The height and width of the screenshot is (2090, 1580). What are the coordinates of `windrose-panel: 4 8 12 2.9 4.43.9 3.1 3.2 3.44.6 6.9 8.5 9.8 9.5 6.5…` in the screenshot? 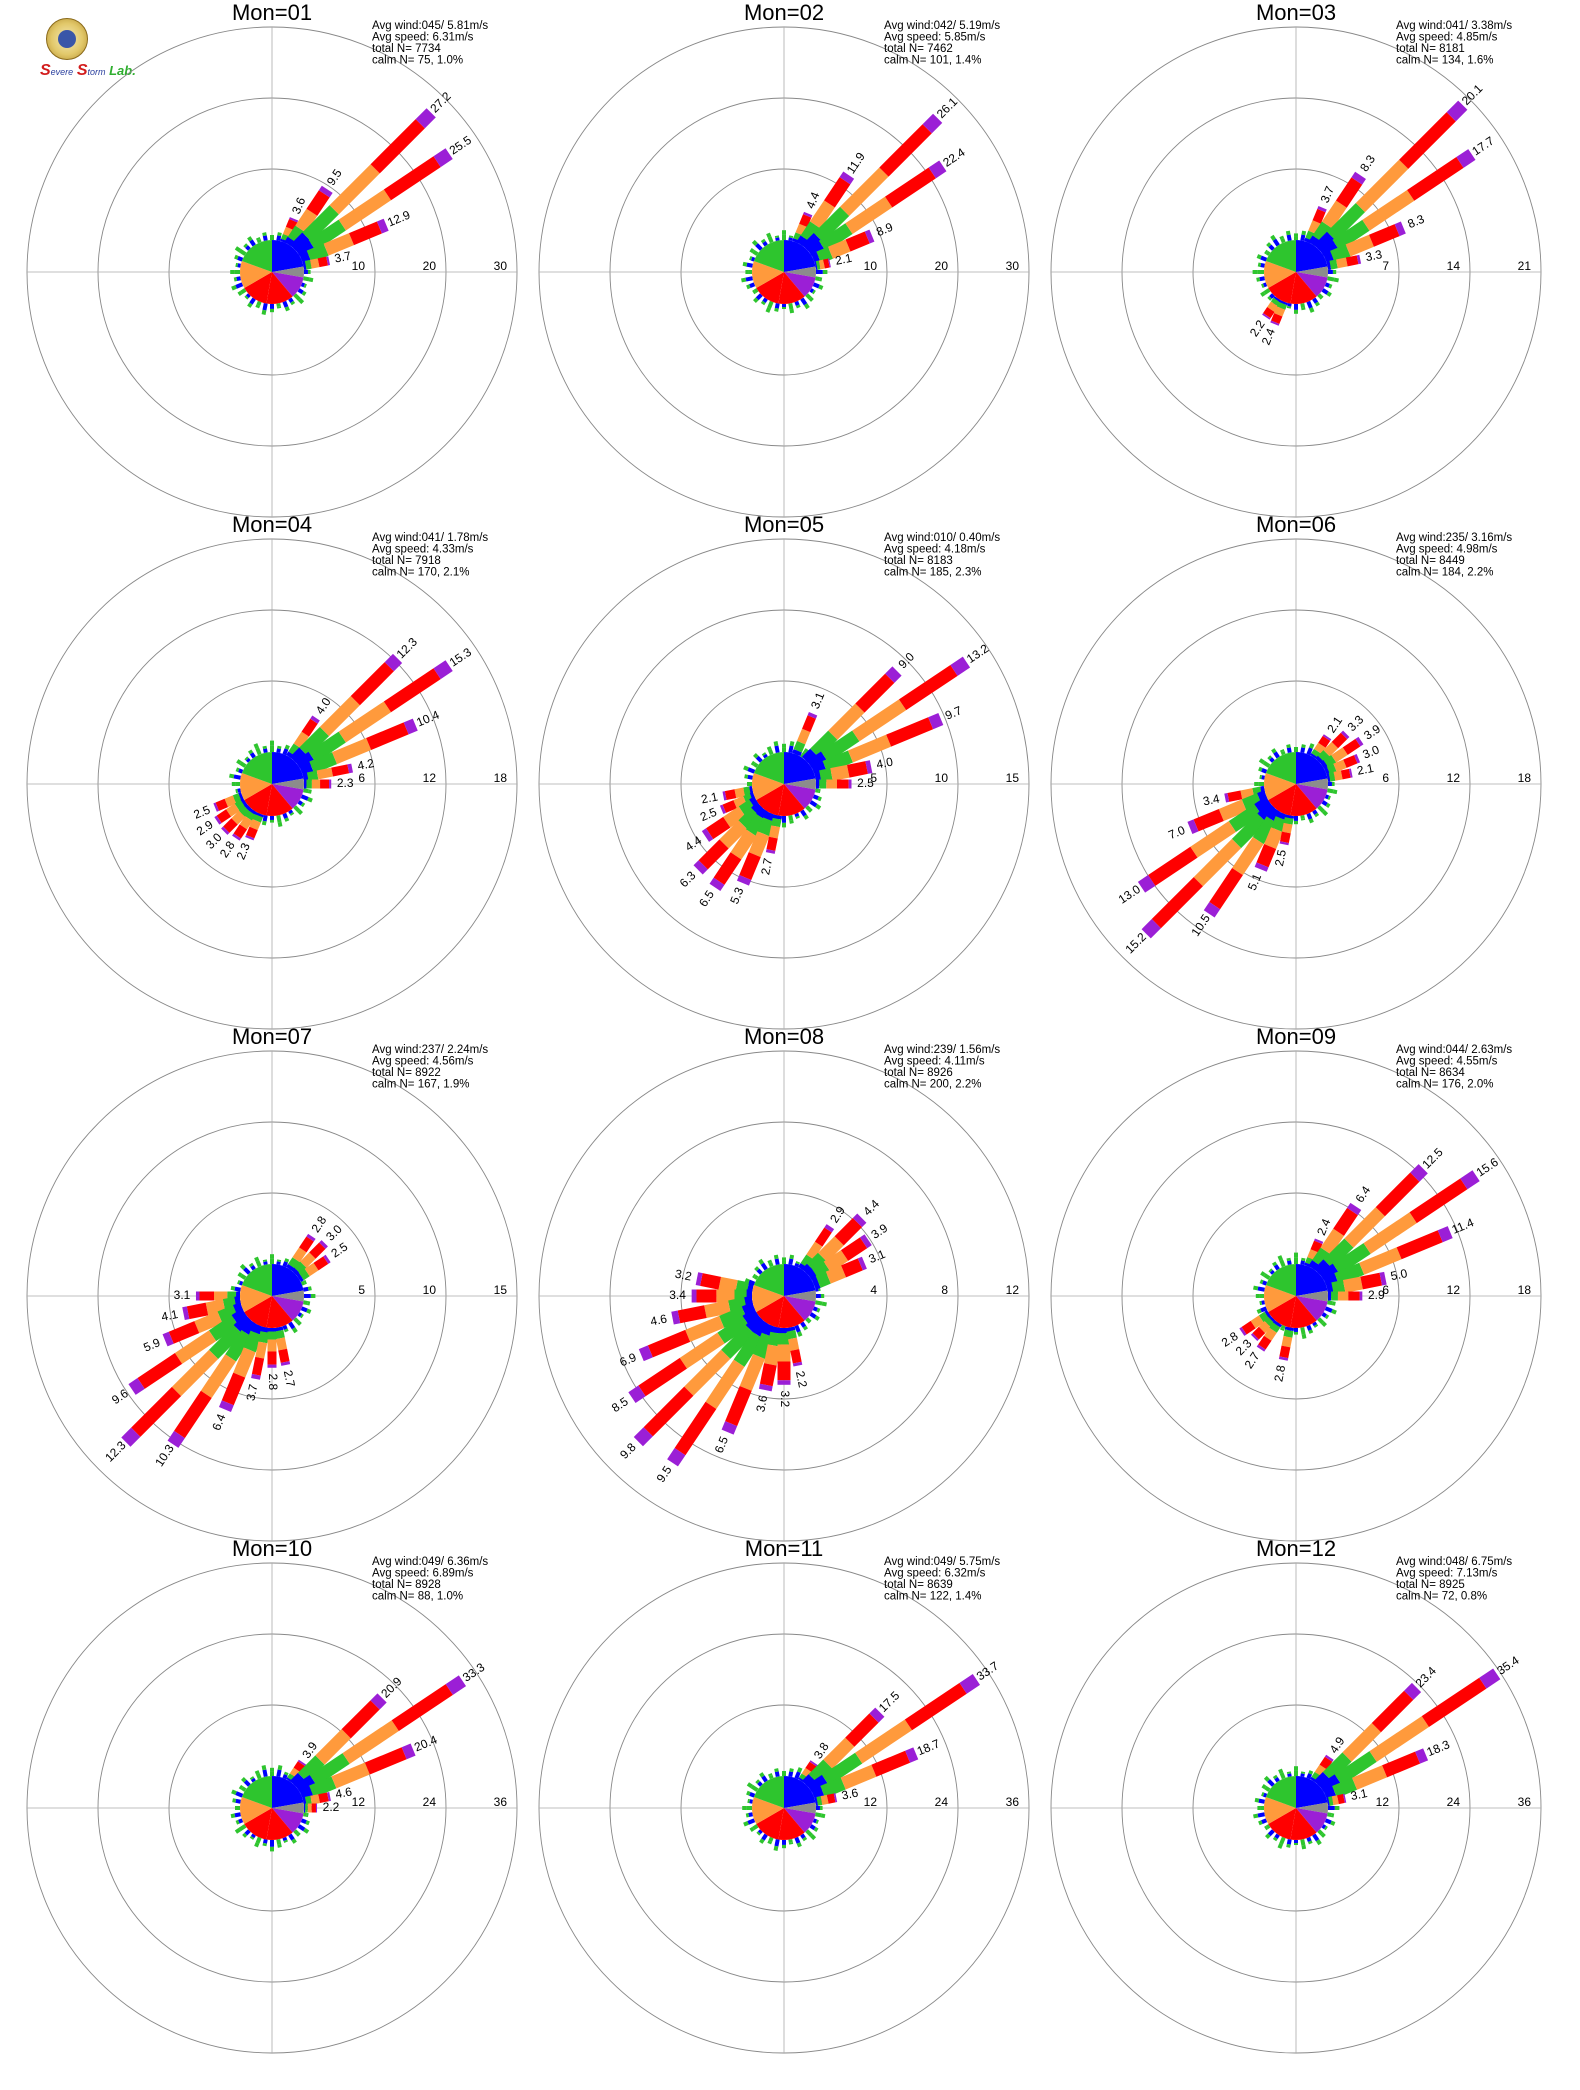 It's located at (784, 1283).